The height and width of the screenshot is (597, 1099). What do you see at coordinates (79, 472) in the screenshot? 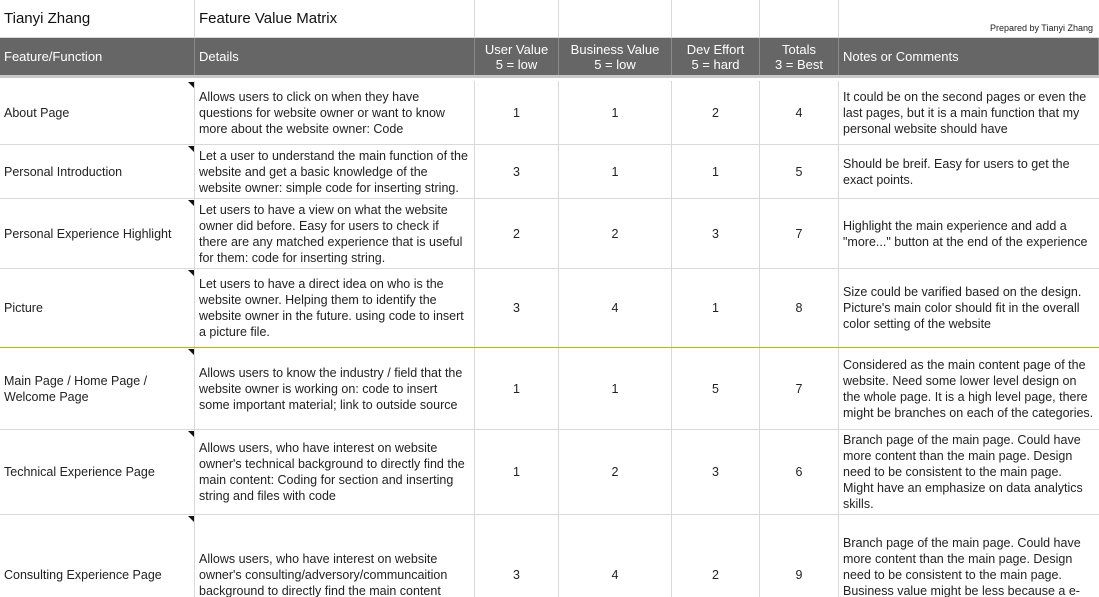
I see `feature-name: Technical Experience Page` at bounding box center [79, 472].